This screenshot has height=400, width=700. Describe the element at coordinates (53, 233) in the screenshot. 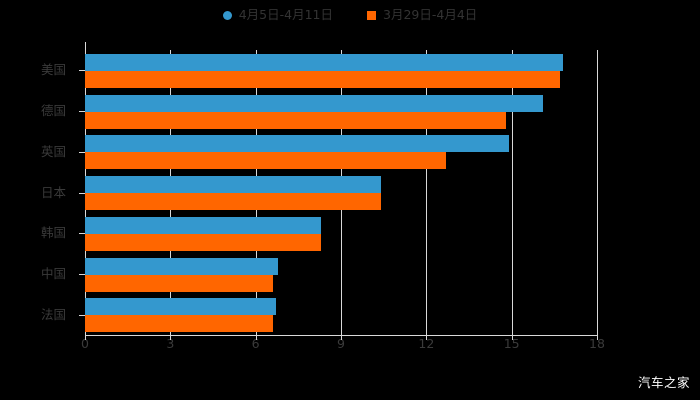

I see `y-axis-tick-label: 韩国` at that location.